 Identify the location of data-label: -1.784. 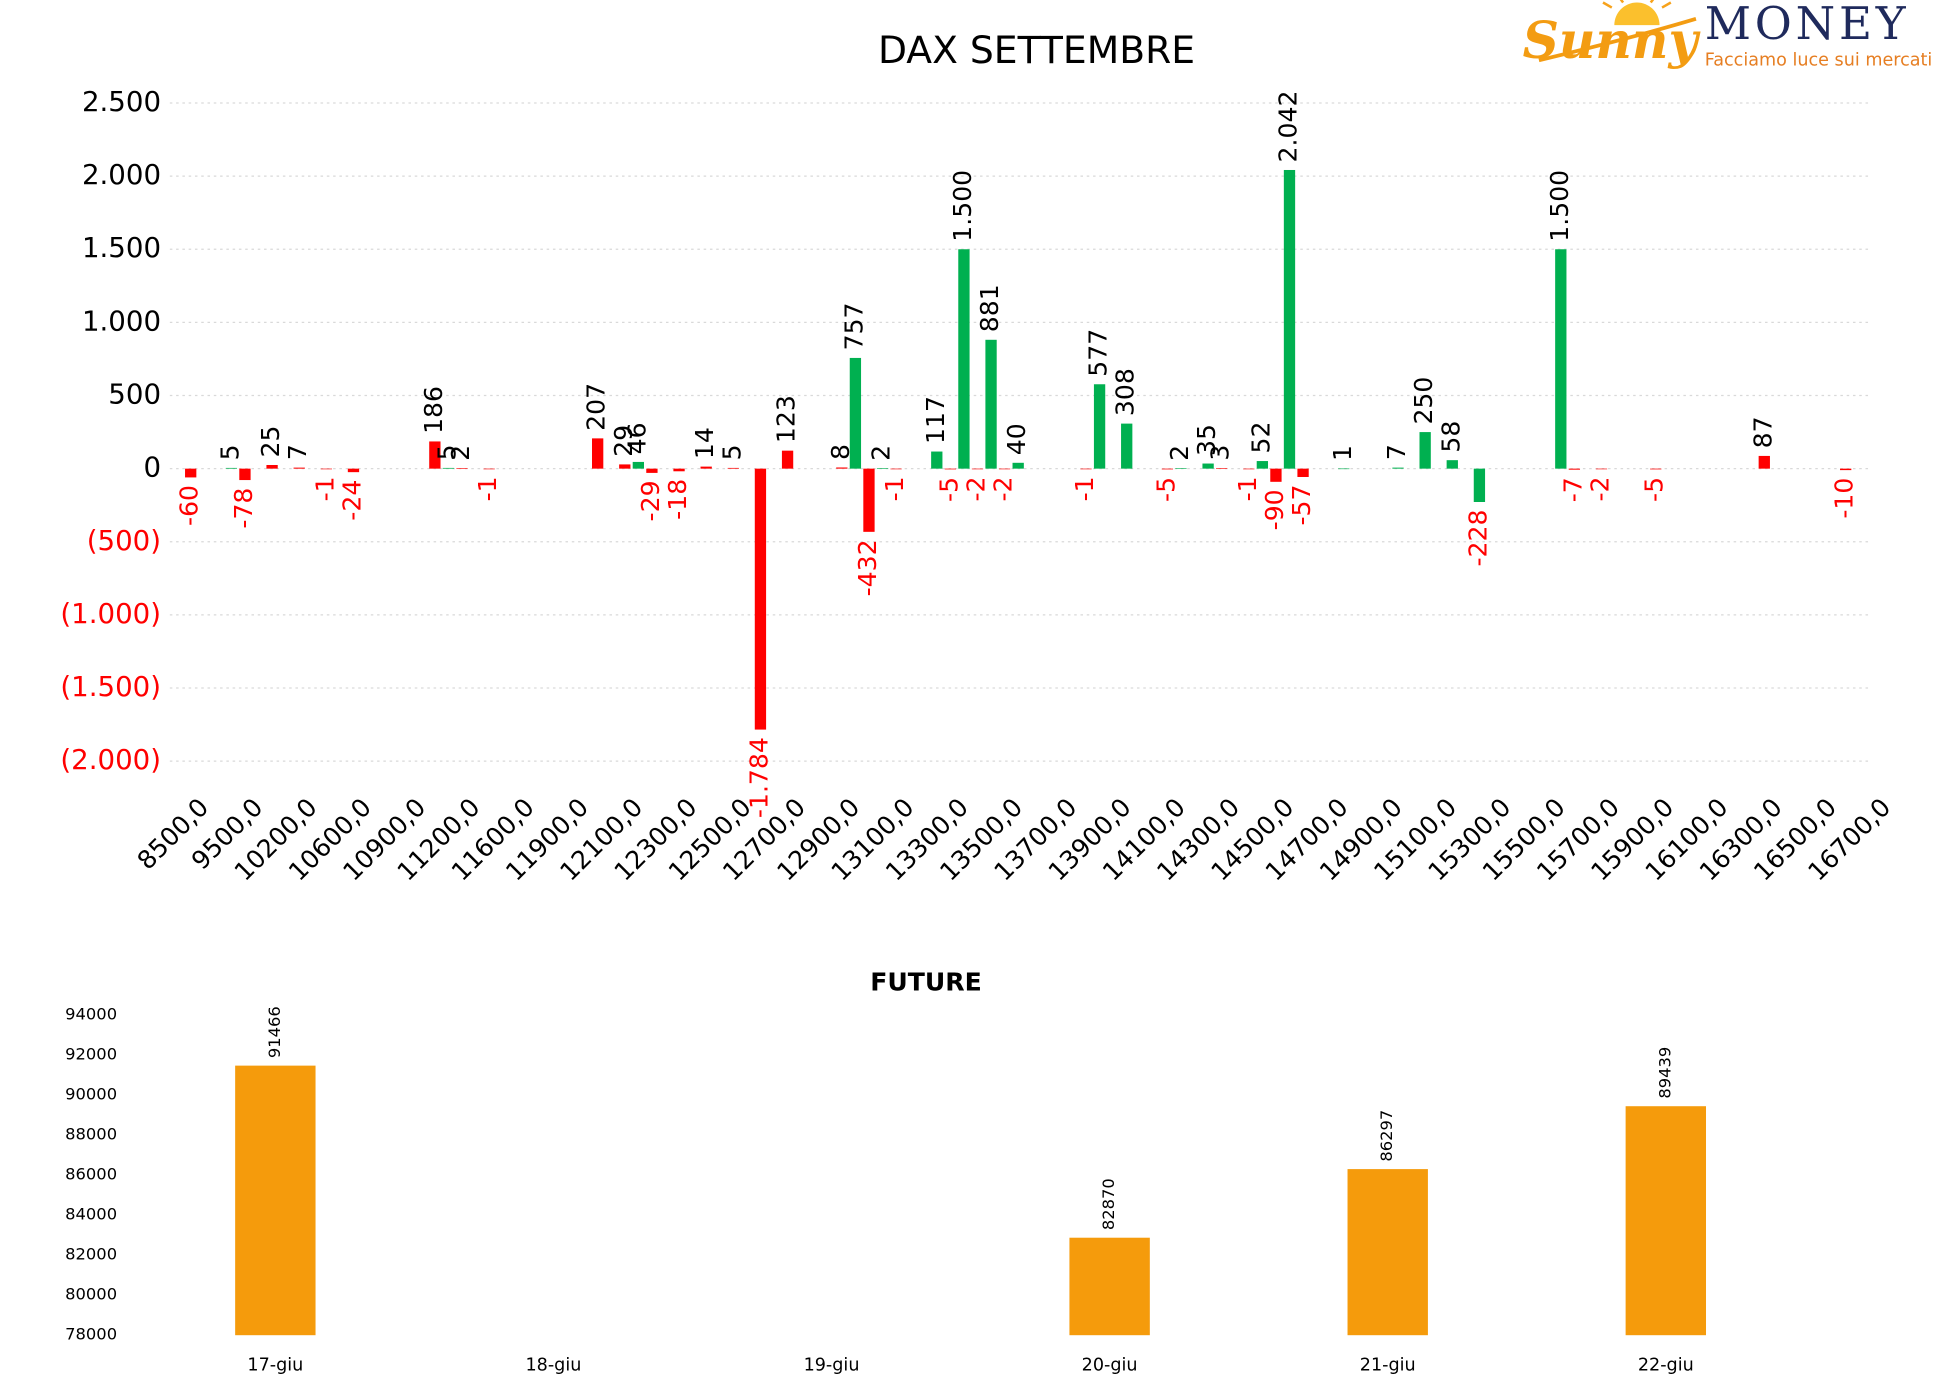
(758, 777).